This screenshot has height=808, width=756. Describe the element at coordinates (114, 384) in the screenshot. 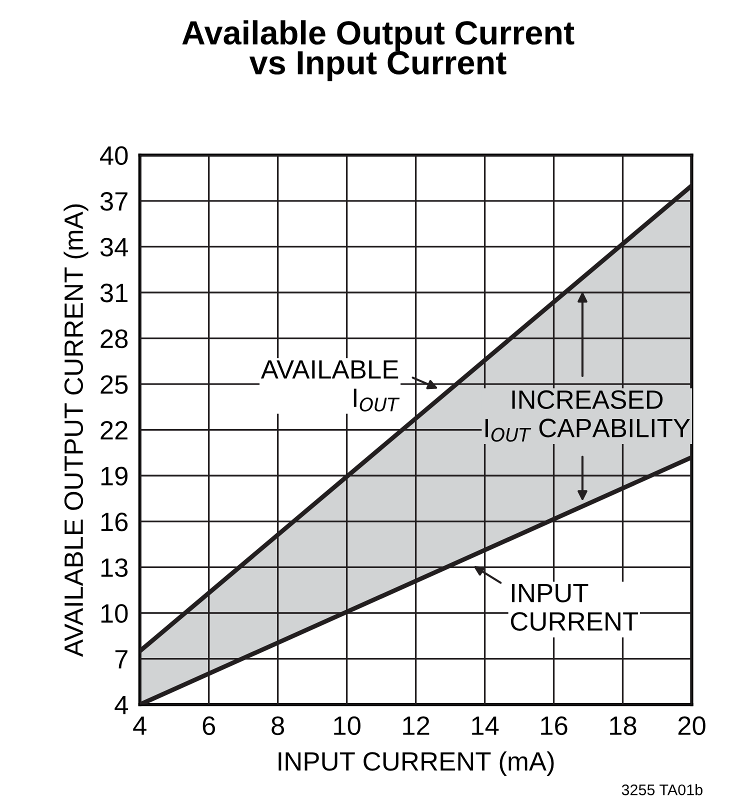

I see `y-tick-label: 25` at that location.